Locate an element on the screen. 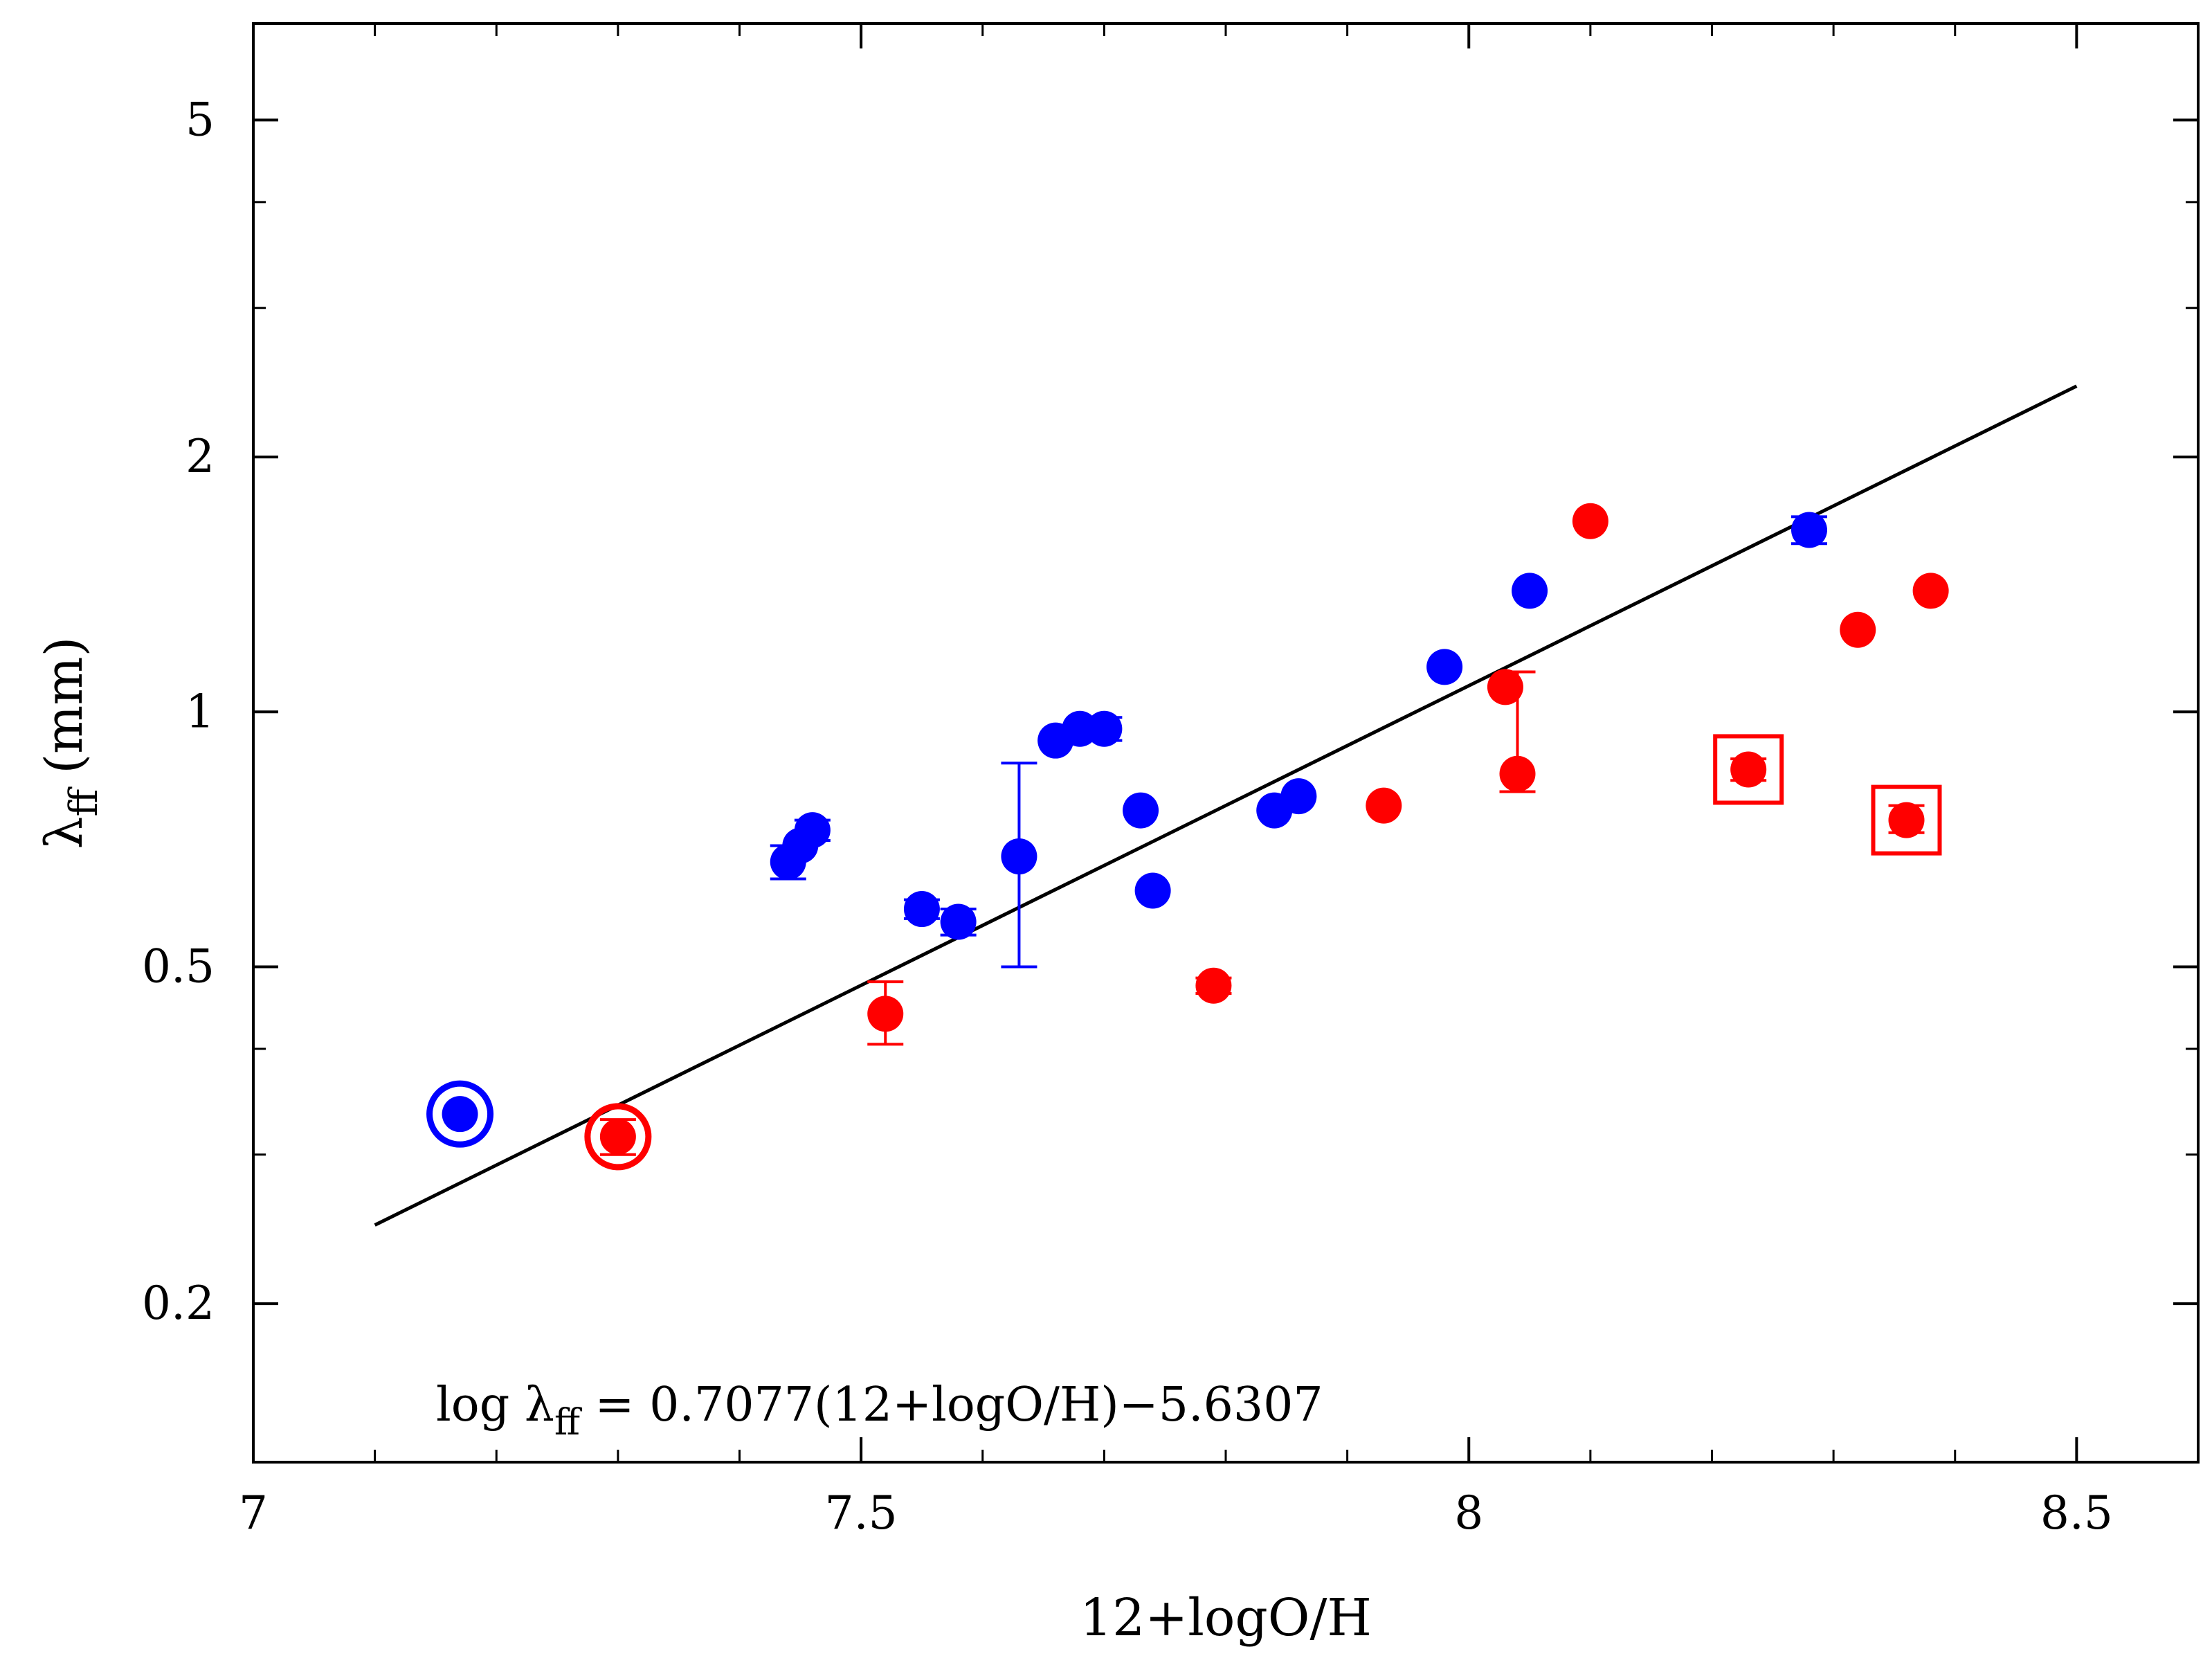 Image resolution: width=2212 pixels, height=1656 pixels. fit-equation: log λff = 0.7077(12+logO/H)−5.6307 is located at coordinates (879, 1410).